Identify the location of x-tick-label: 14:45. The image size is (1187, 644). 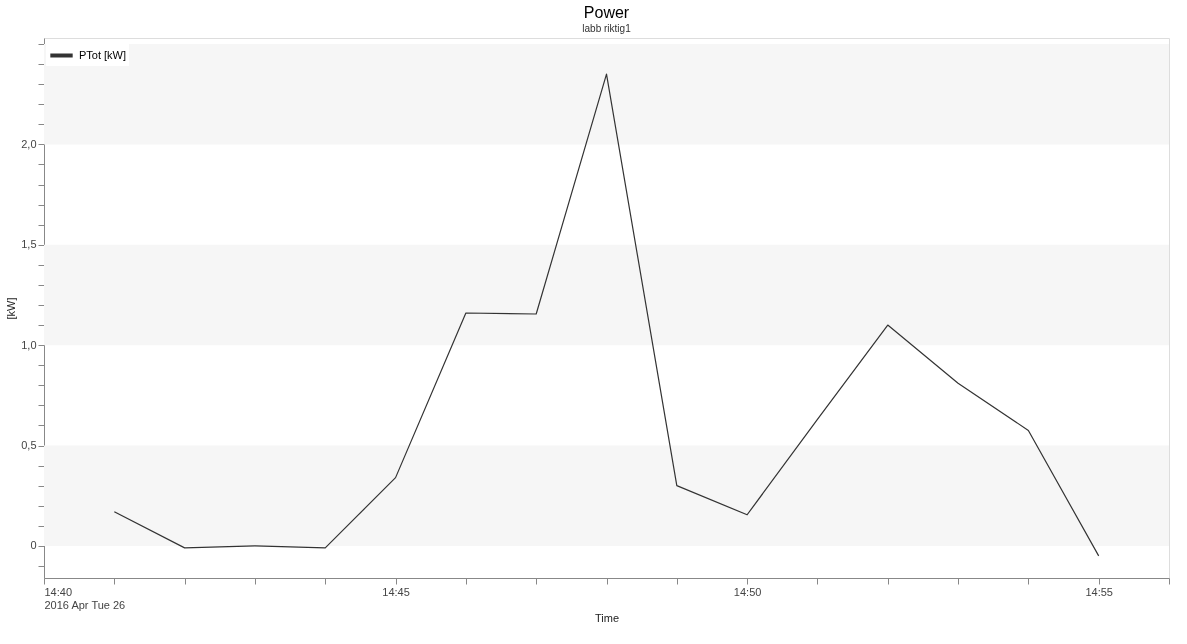
(396, 591).